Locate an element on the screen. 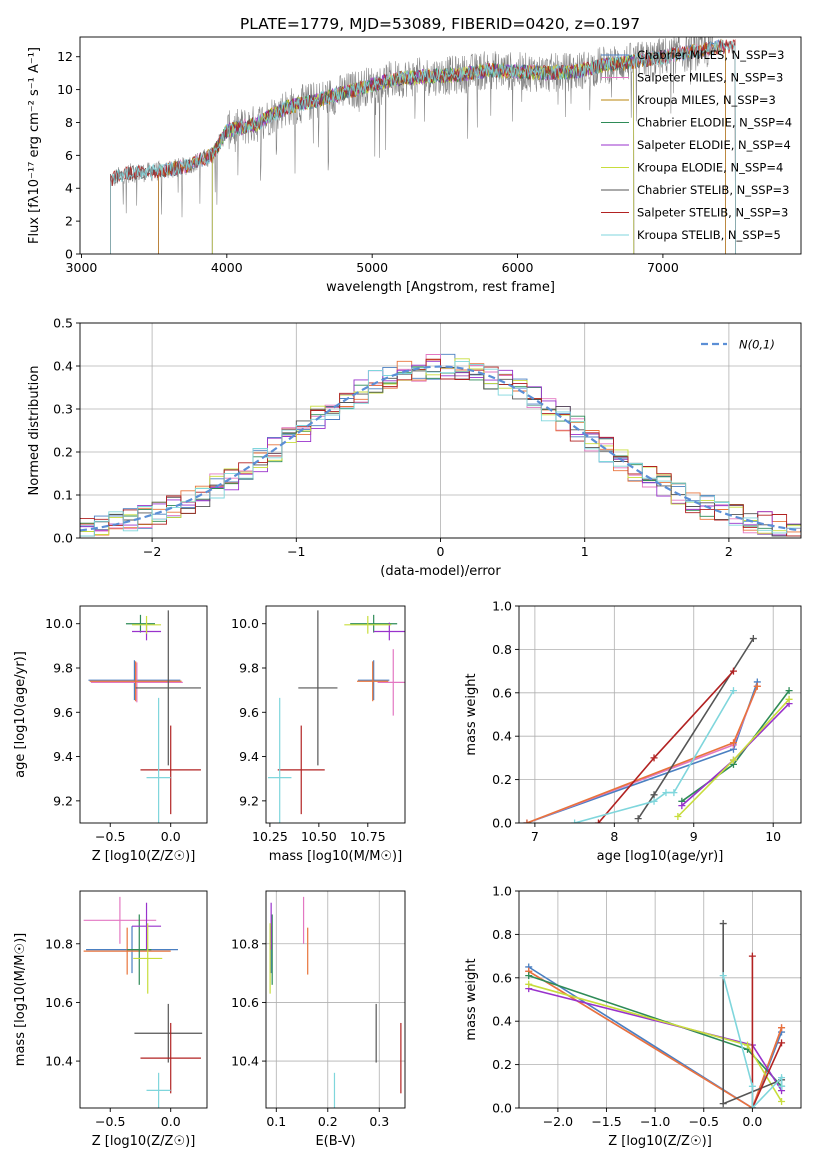 The height and width of the screenshot is (1170, 819). plot-area-mass_vs_Z is located at coordinates (143, 1002).